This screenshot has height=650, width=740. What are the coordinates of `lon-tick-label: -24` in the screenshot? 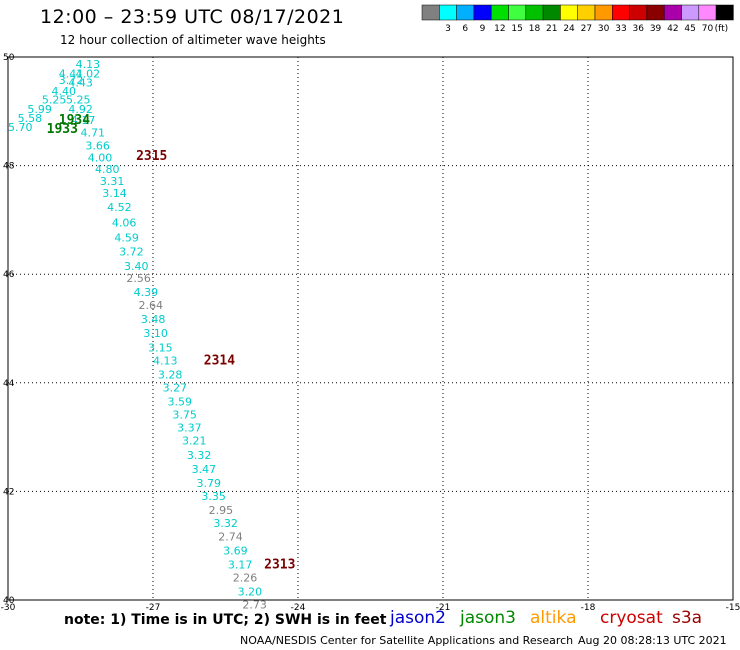 It's located at (298, 607).